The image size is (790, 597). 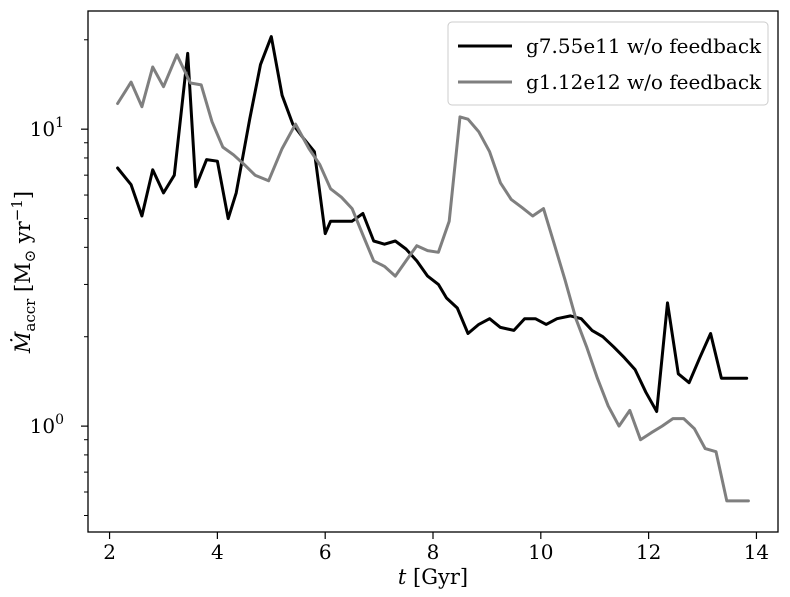 What do you see at coordinates (433, 577) in the screenshot?
I see `x-axis-label: t [Gyr]` at bounding box center [433, 577].